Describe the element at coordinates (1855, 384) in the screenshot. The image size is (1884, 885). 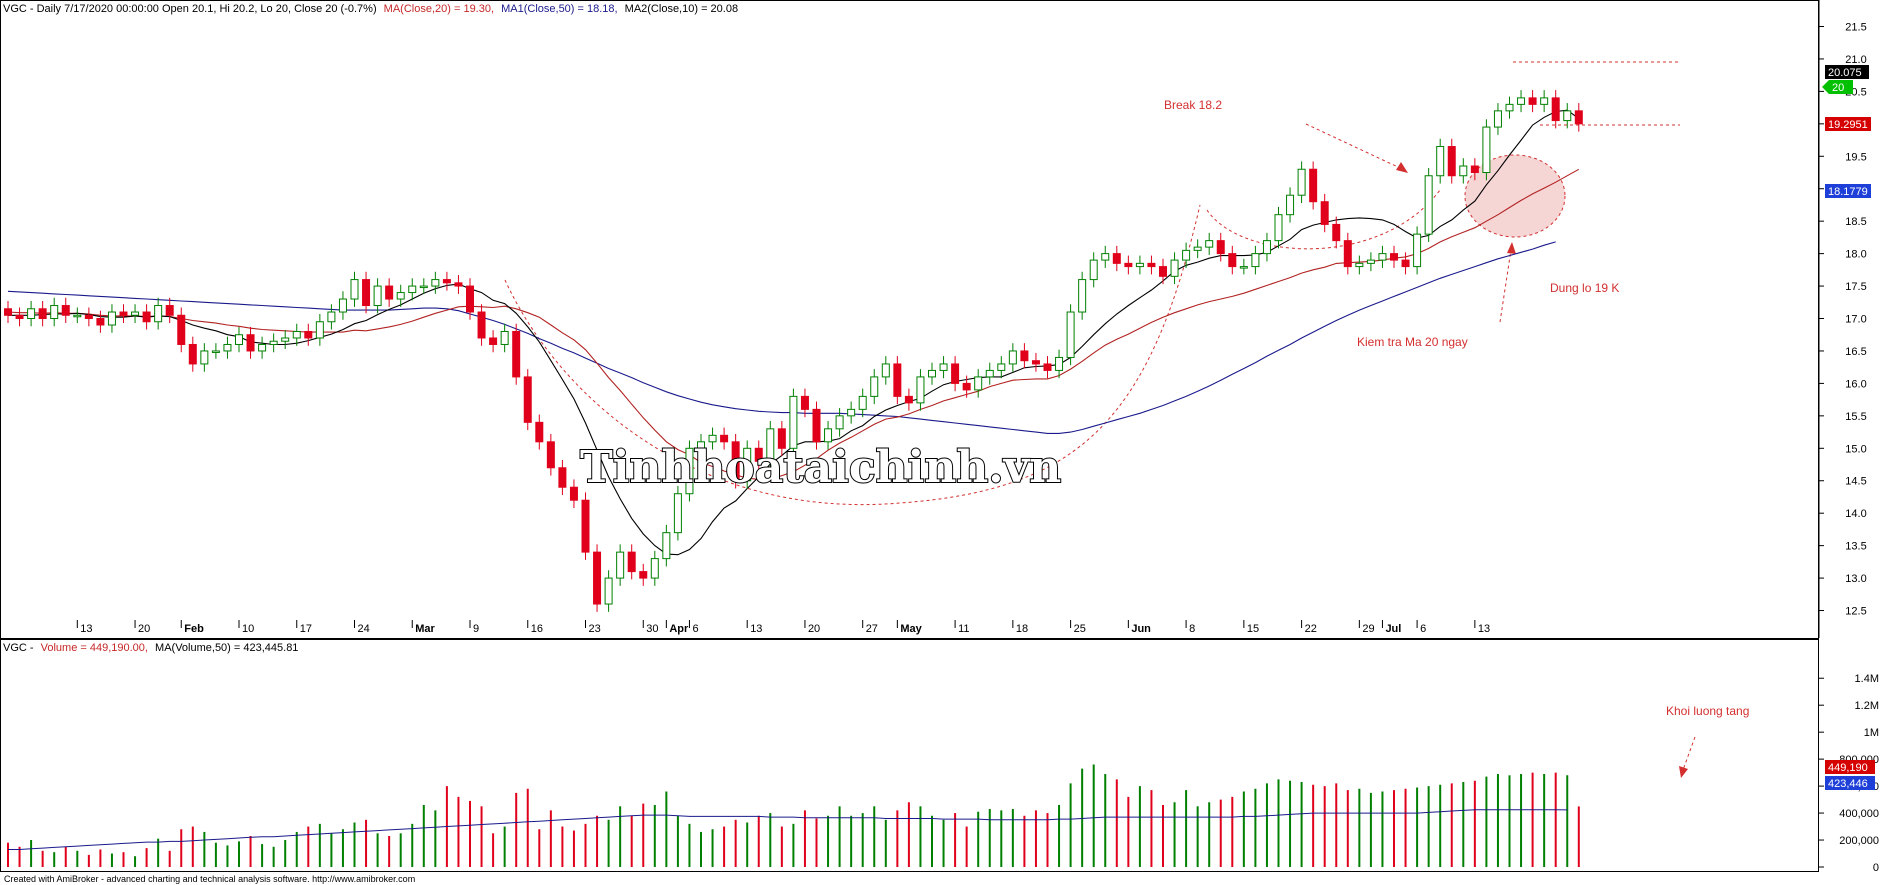
I see `price-y-tick-label: 16.0` at that location.